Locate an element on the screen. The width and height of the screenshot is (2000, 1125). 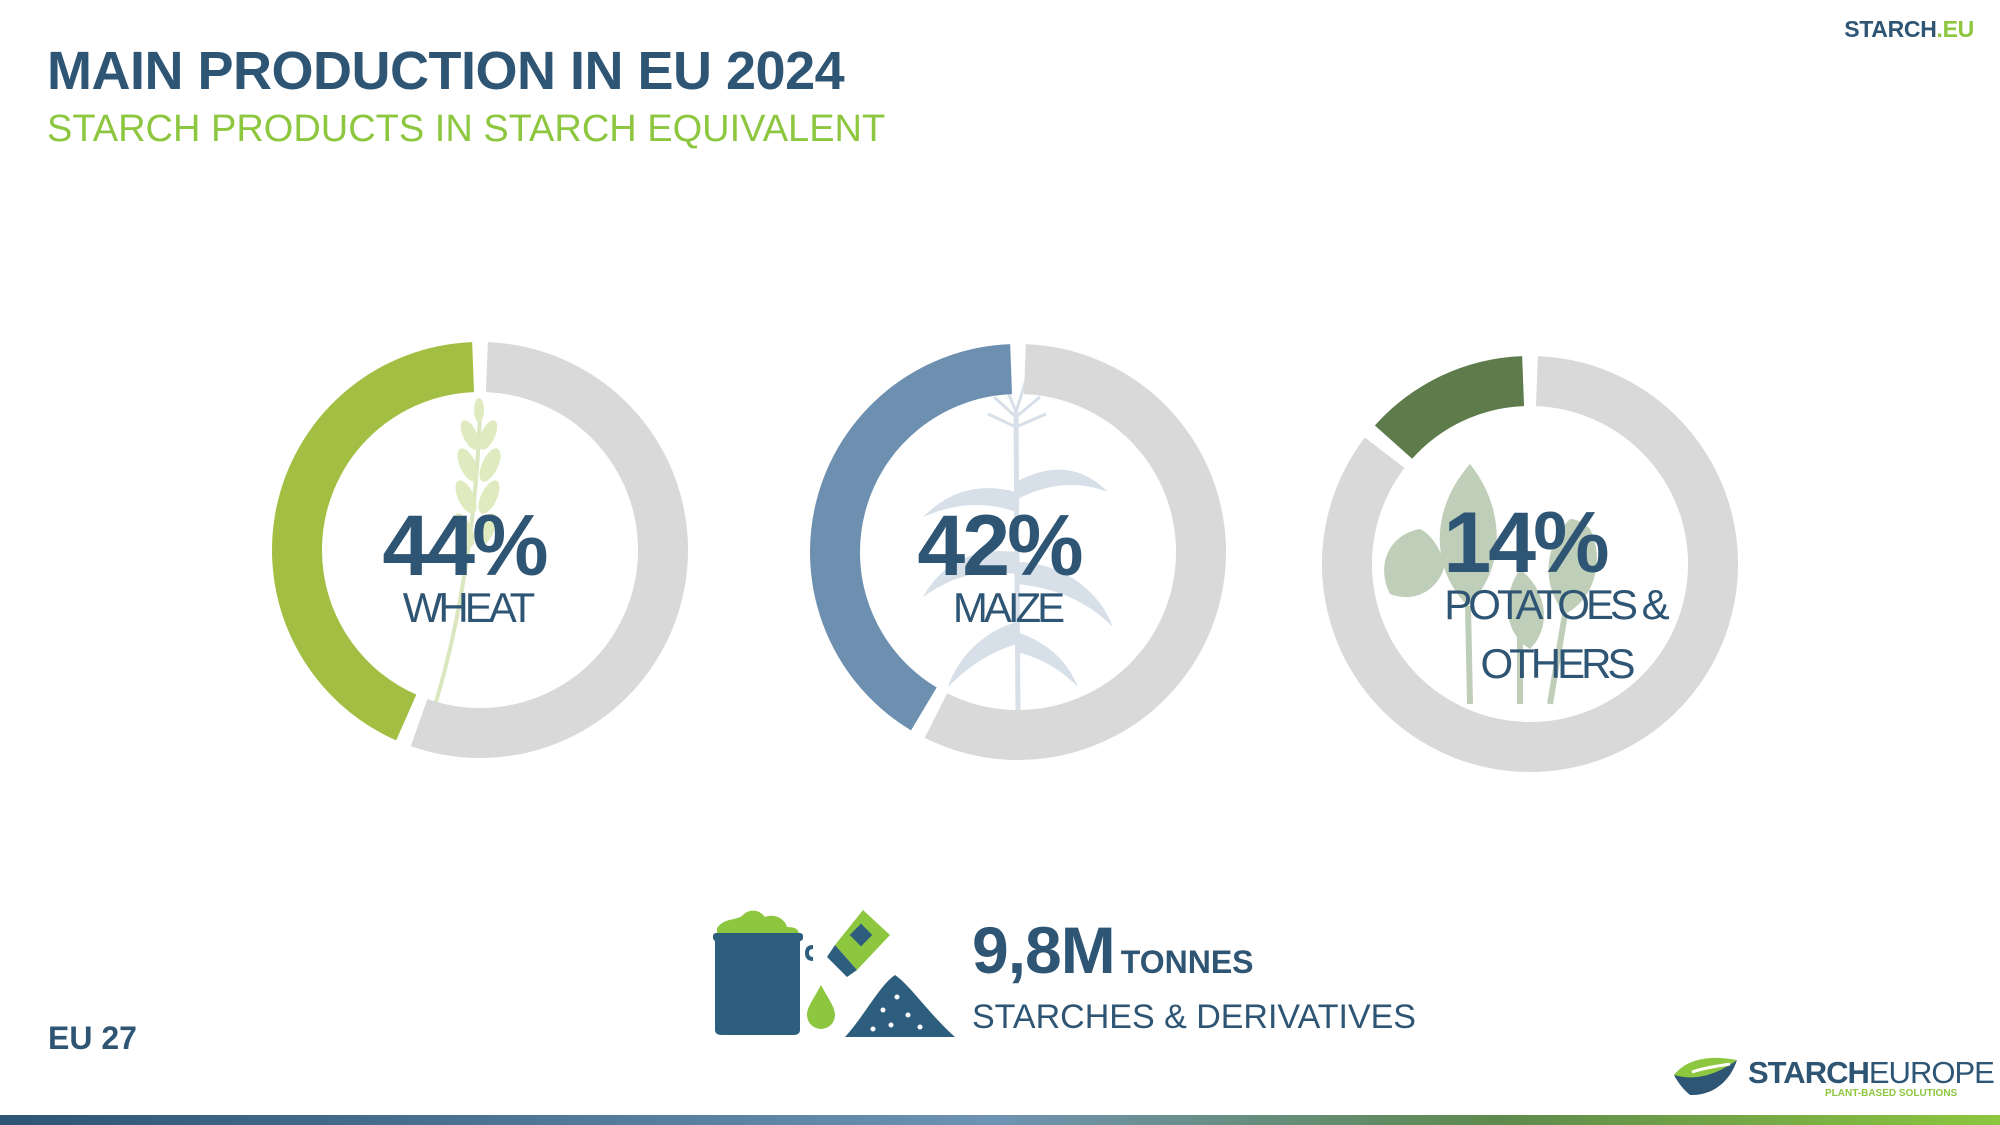
squeeze-bottle-icon is located at coordinates (847, 943).